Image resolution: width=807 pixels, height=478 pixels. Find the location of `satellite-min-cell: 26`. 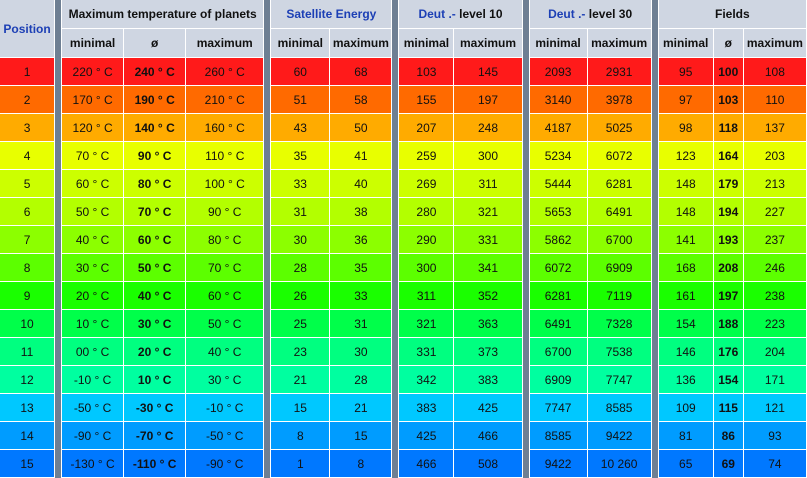

satellite-min-cell: 26 is located at coordinates (301, 296).